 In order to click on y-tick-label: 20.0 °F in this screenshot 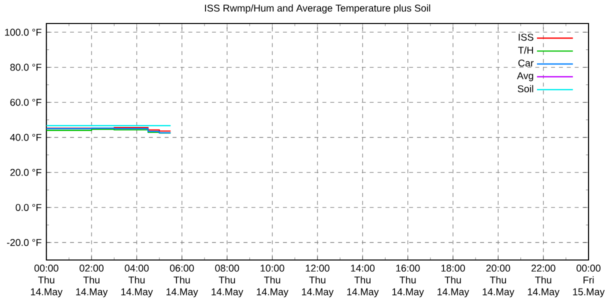, I will do `click(26, 172)`.